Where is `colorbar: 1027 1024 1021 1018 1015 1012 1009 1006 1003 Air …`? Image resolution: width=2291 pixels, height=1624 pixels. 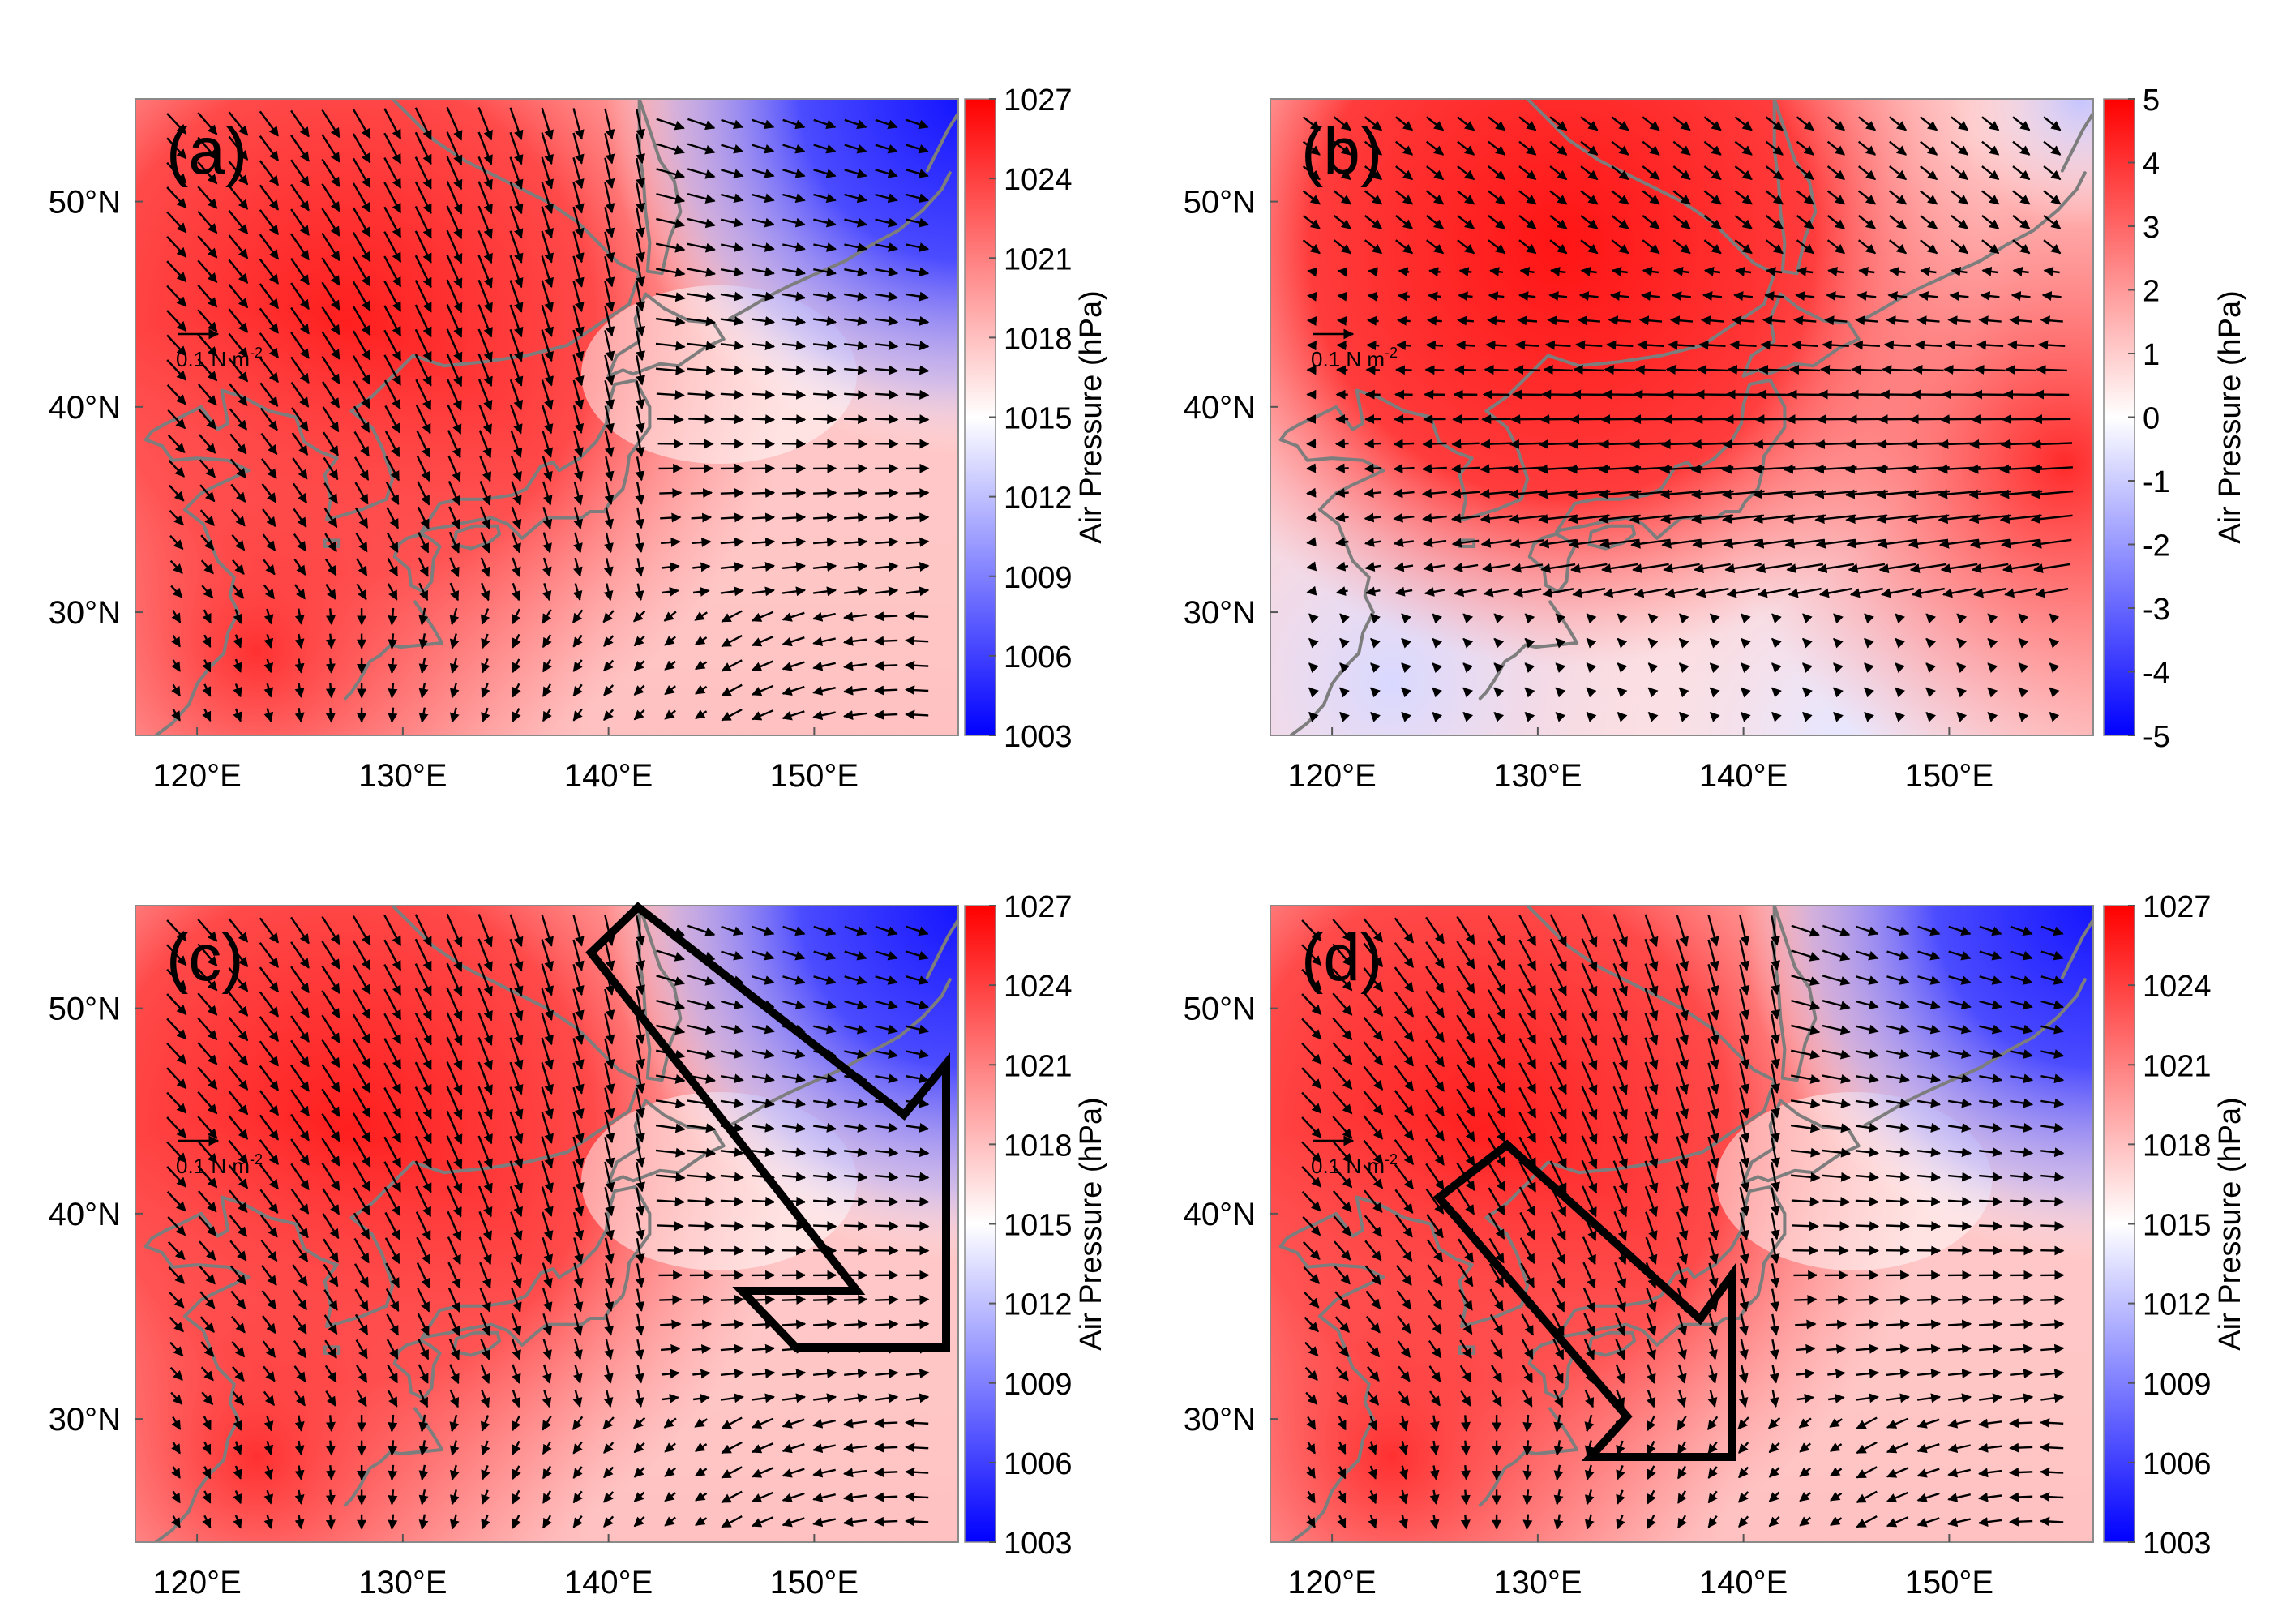
colorbar: 1027 1024 1021 1018 1015 1012 1009 1006 1003 Air … is located at coordinates (1036, 419).